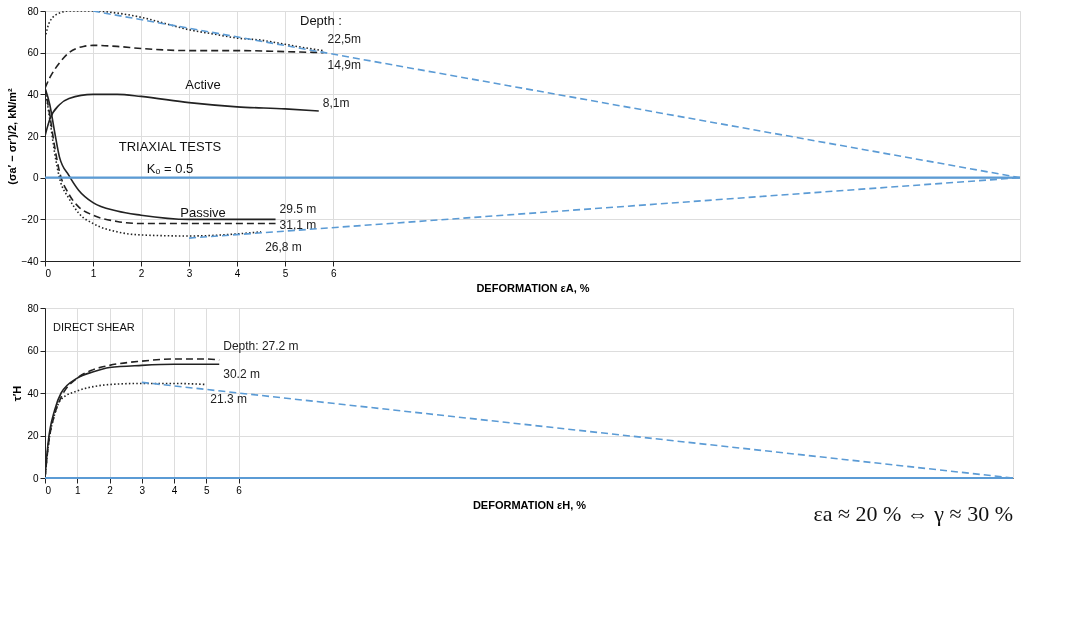 The height and width of the screenshot is (619, 1068). I want to click on series-label: 31,1 m, so click(298, 224).